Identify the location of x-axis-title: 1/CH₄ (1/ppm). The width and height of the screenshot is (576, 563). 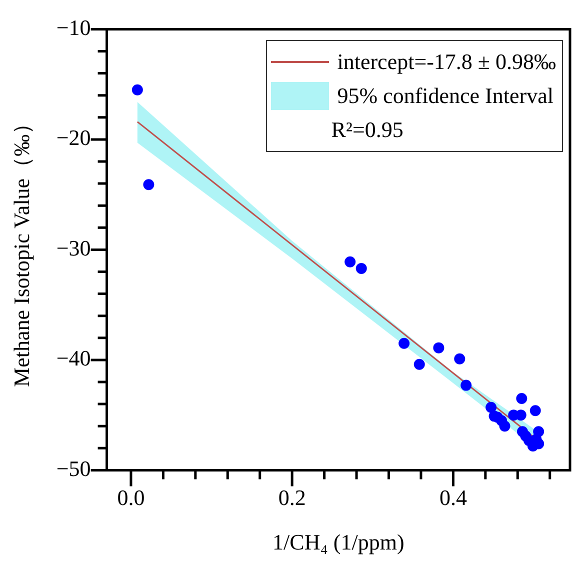
(338, 542).